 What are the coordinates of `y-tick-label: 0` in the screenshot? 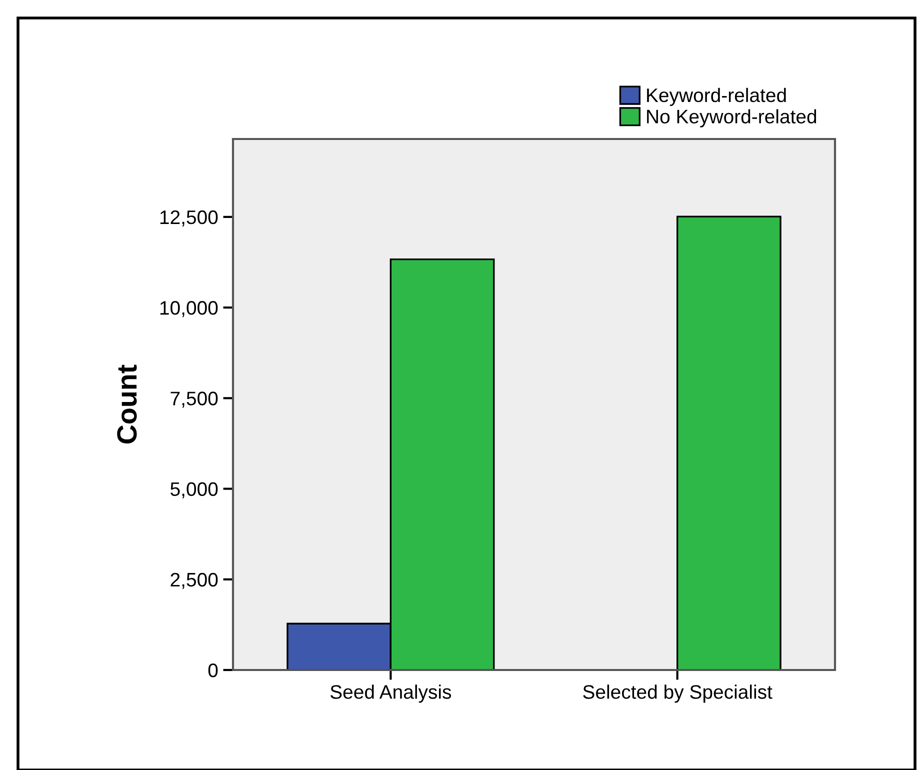 It's located at (213, 670).